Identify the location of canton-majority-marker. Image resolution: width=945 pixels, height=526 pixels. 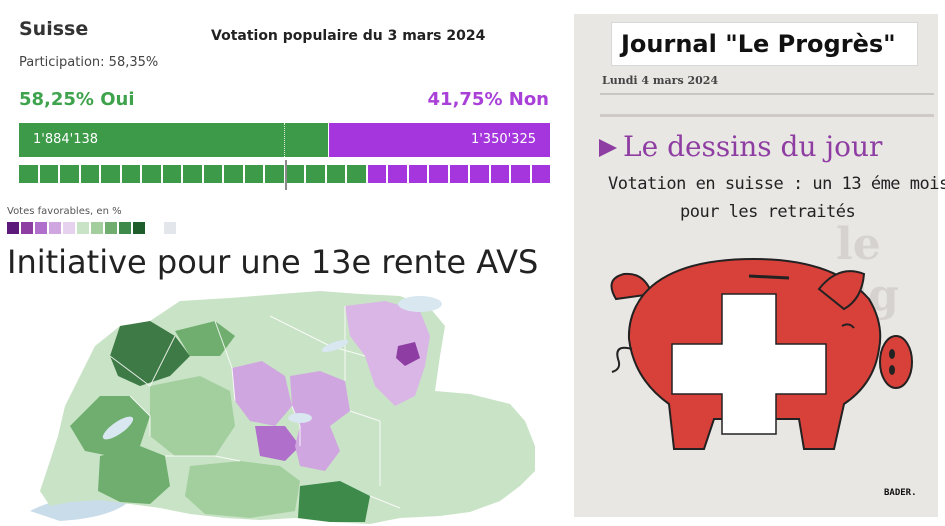
(286, 175).